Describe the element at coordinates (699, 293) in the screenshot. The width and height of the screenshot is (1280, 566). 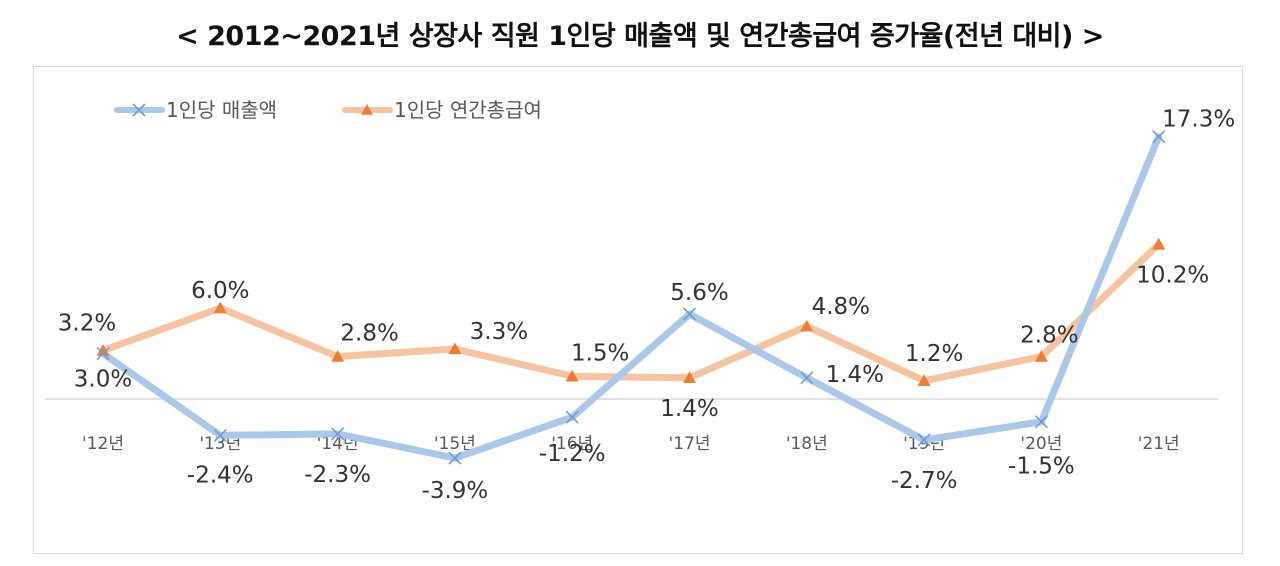
I see `revenue-data-label: 5.6%` at that location.